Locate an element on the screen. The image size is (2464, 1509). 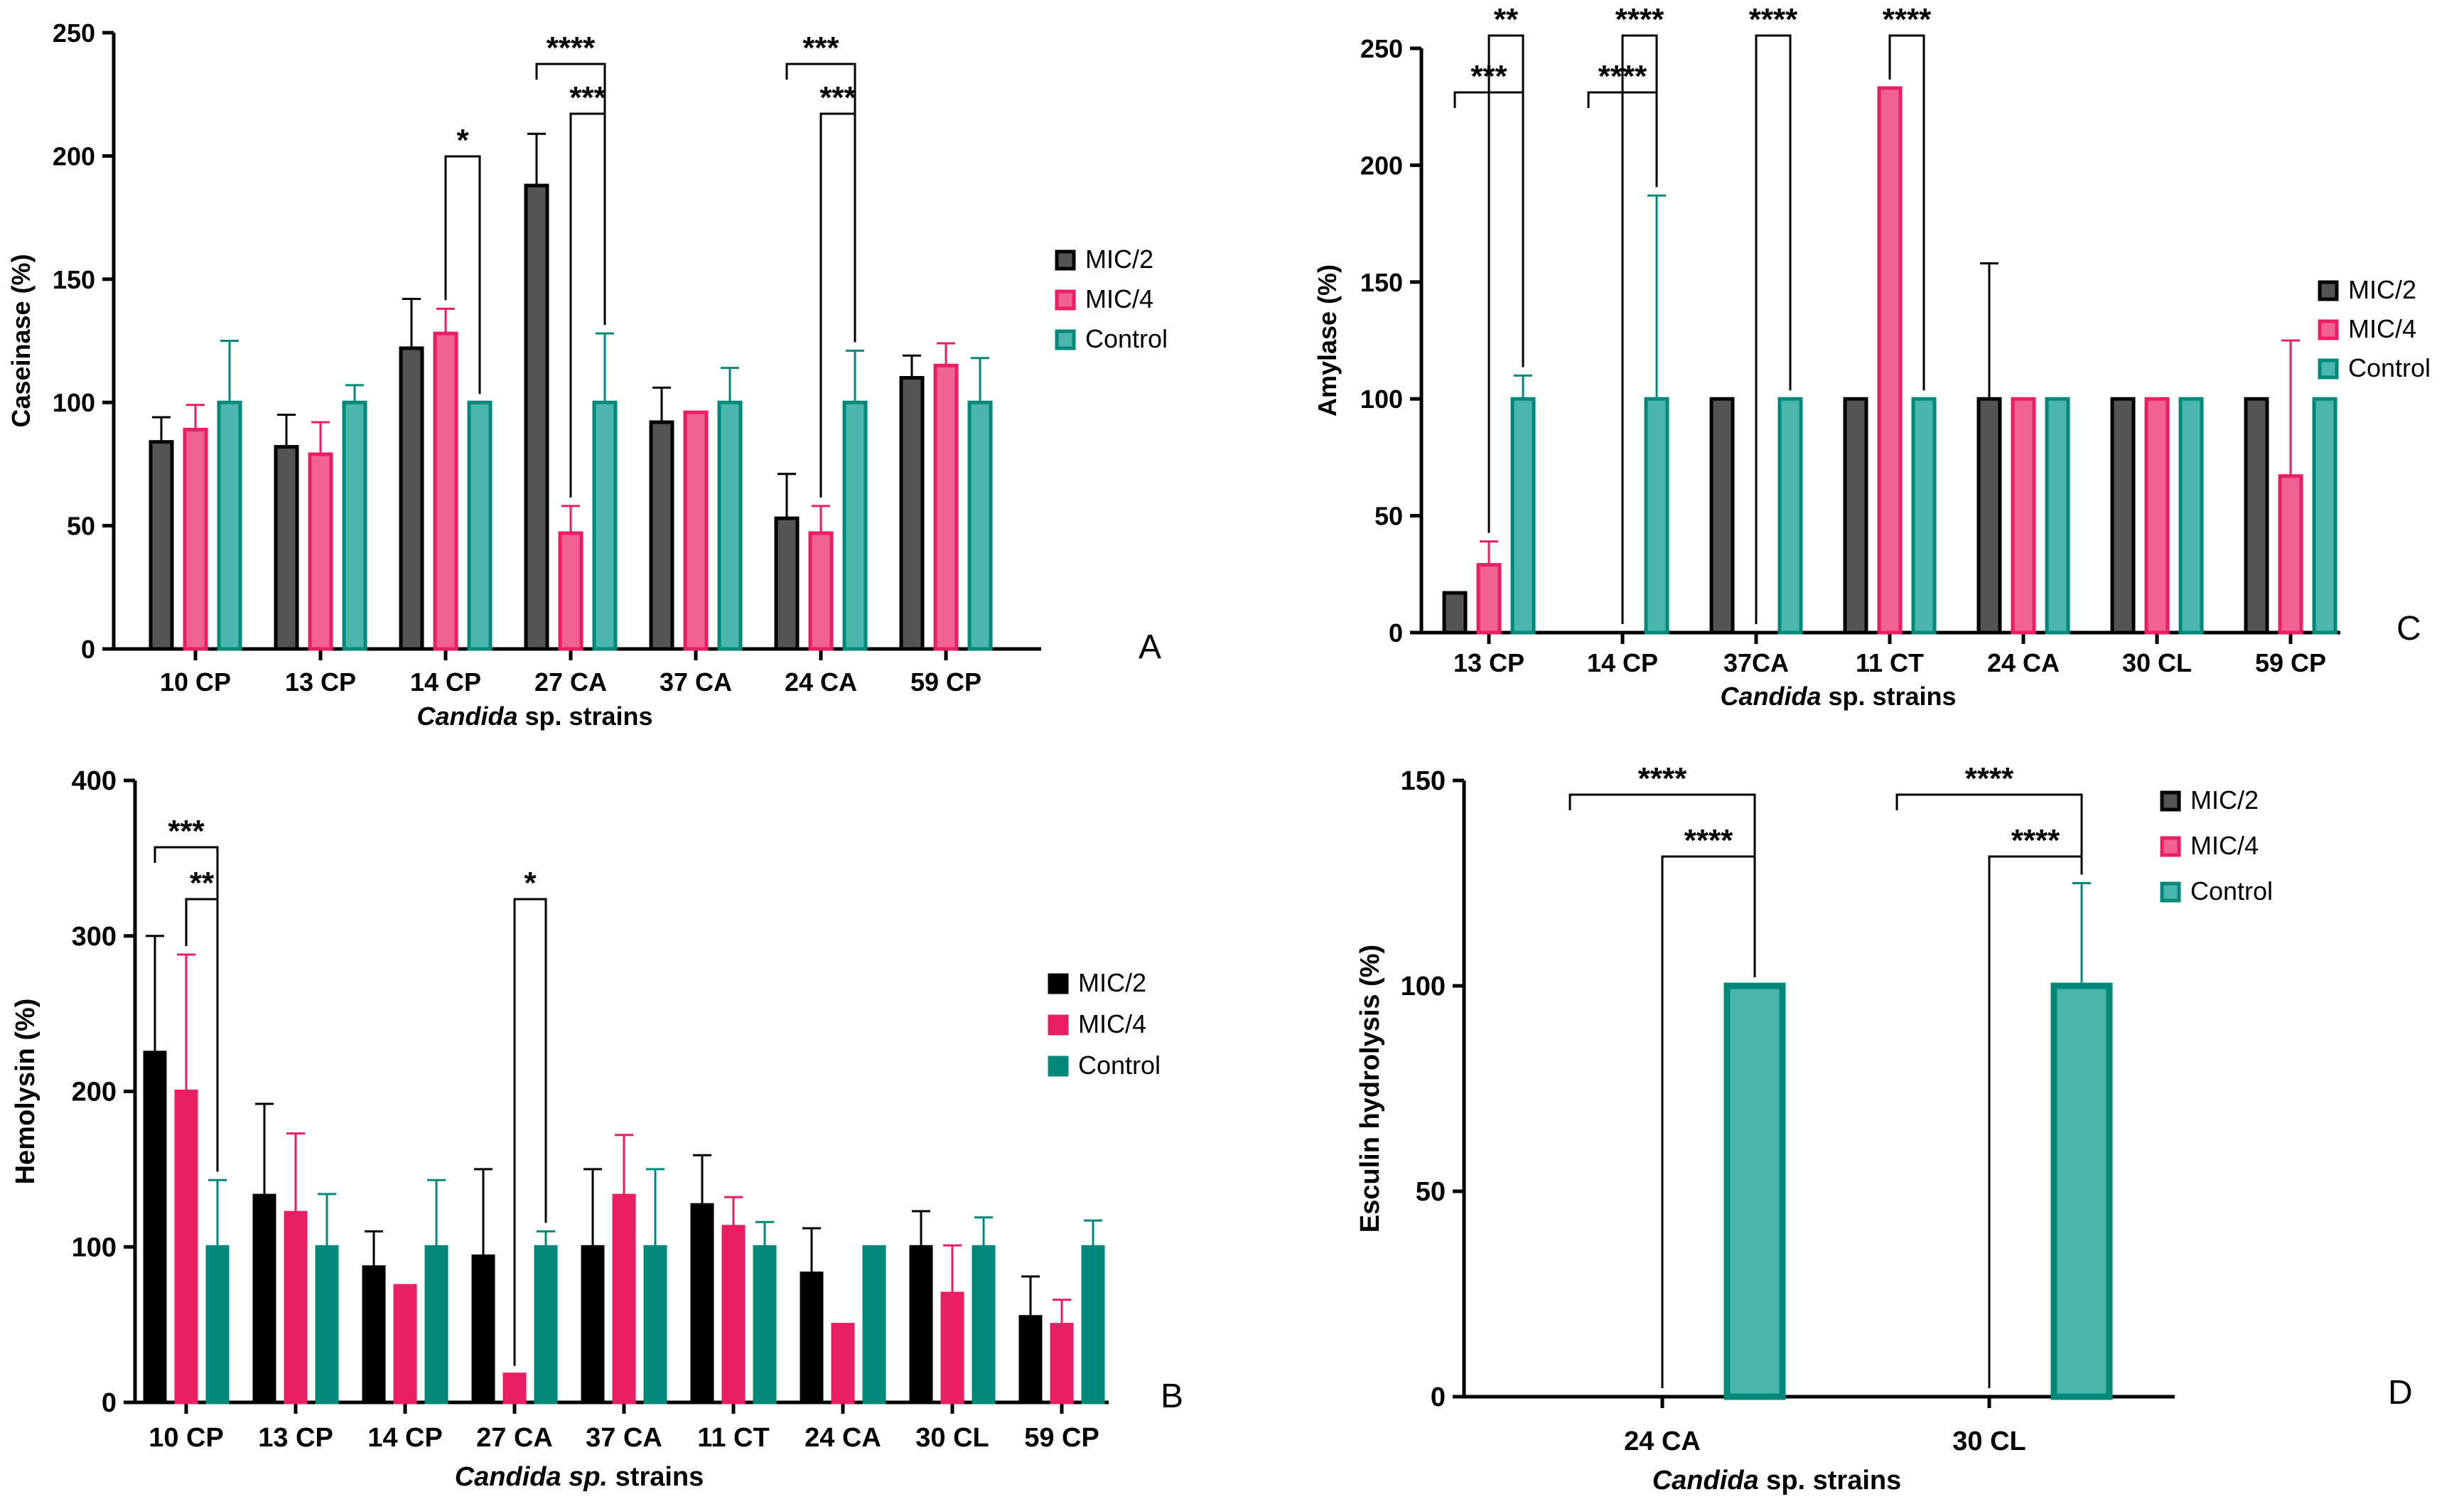
significance-label: * is located at coordinates (530, 884).